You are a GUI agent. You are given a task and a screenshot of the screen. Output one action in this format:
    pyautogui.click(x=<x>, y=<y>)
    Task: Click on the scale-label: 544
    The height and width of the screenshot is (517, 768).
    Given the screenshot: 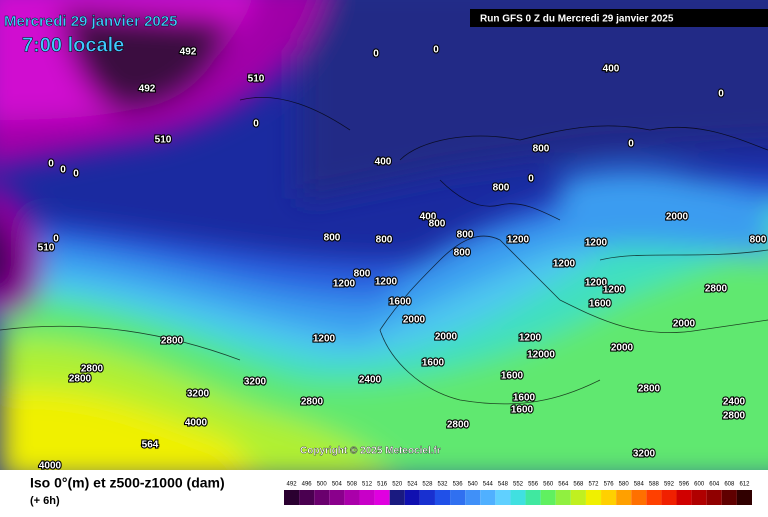 What is the action you would take?
    pyautogui.click(x=488, y=485)
    